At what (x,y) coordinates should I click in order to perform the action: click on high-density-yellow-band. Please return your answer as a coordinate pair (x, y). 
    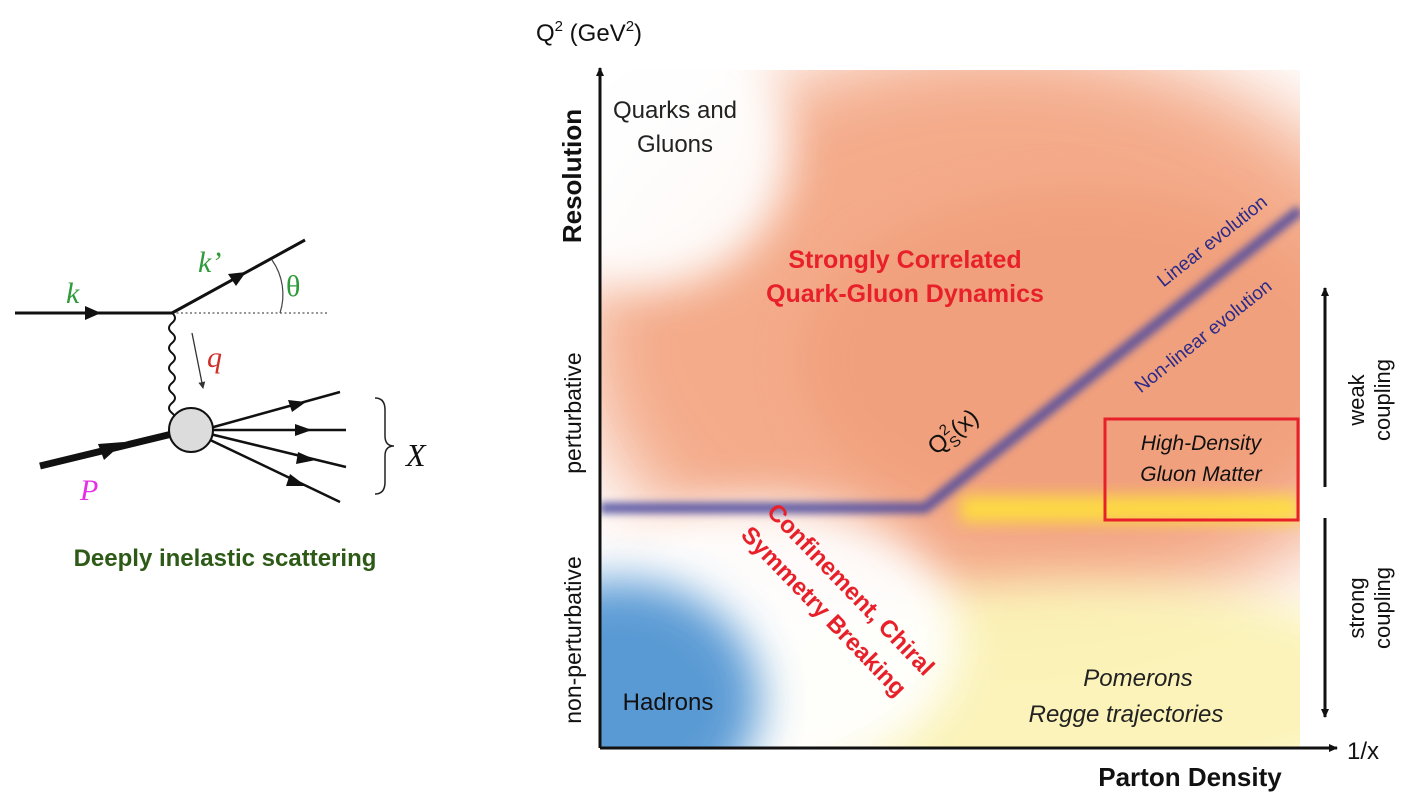
    Looking at the image, I should click on (1130, 509).